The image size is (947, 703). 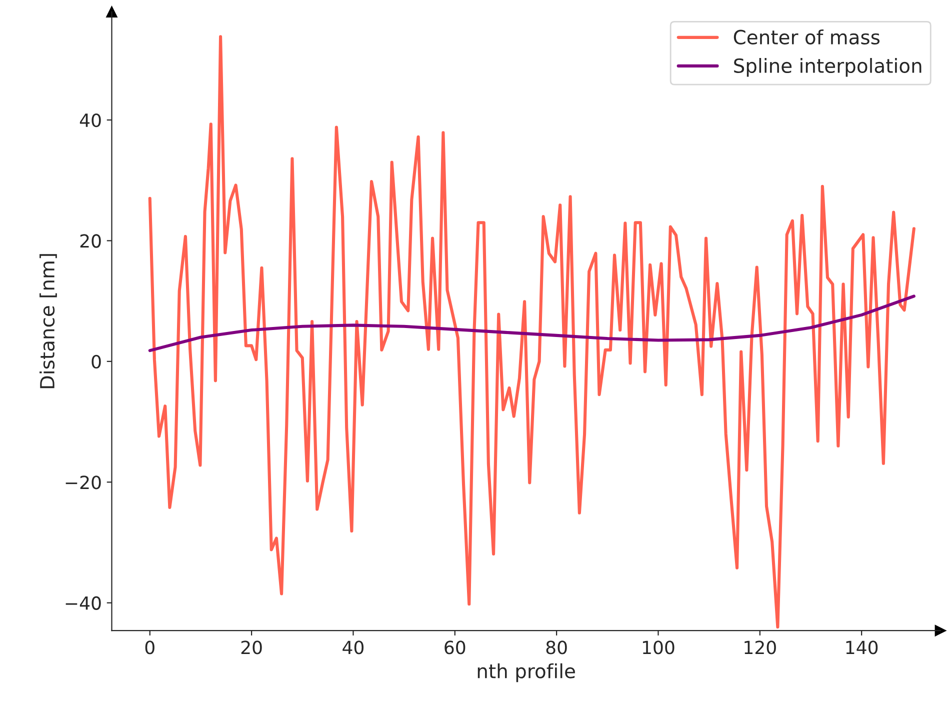 What do you see at coordinates (760, 647) in the screenshot?
I see `x-tick-label: 120` at bounding box center [760, 647].